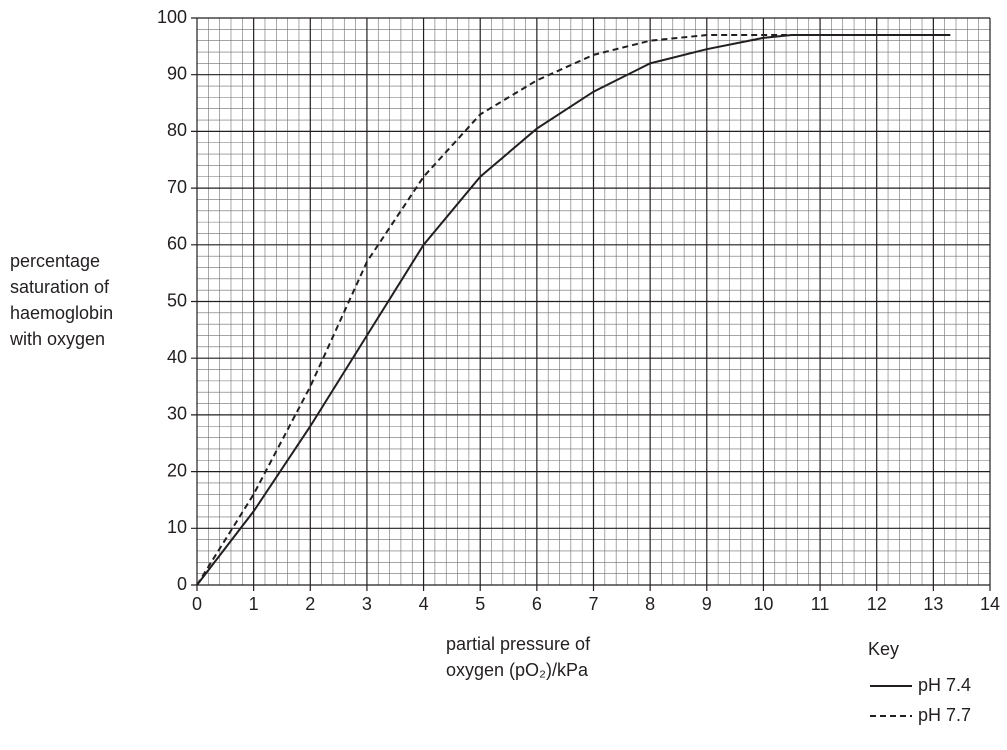  I want to click on y-axis-label: haemoglobin, so click(61, 313).